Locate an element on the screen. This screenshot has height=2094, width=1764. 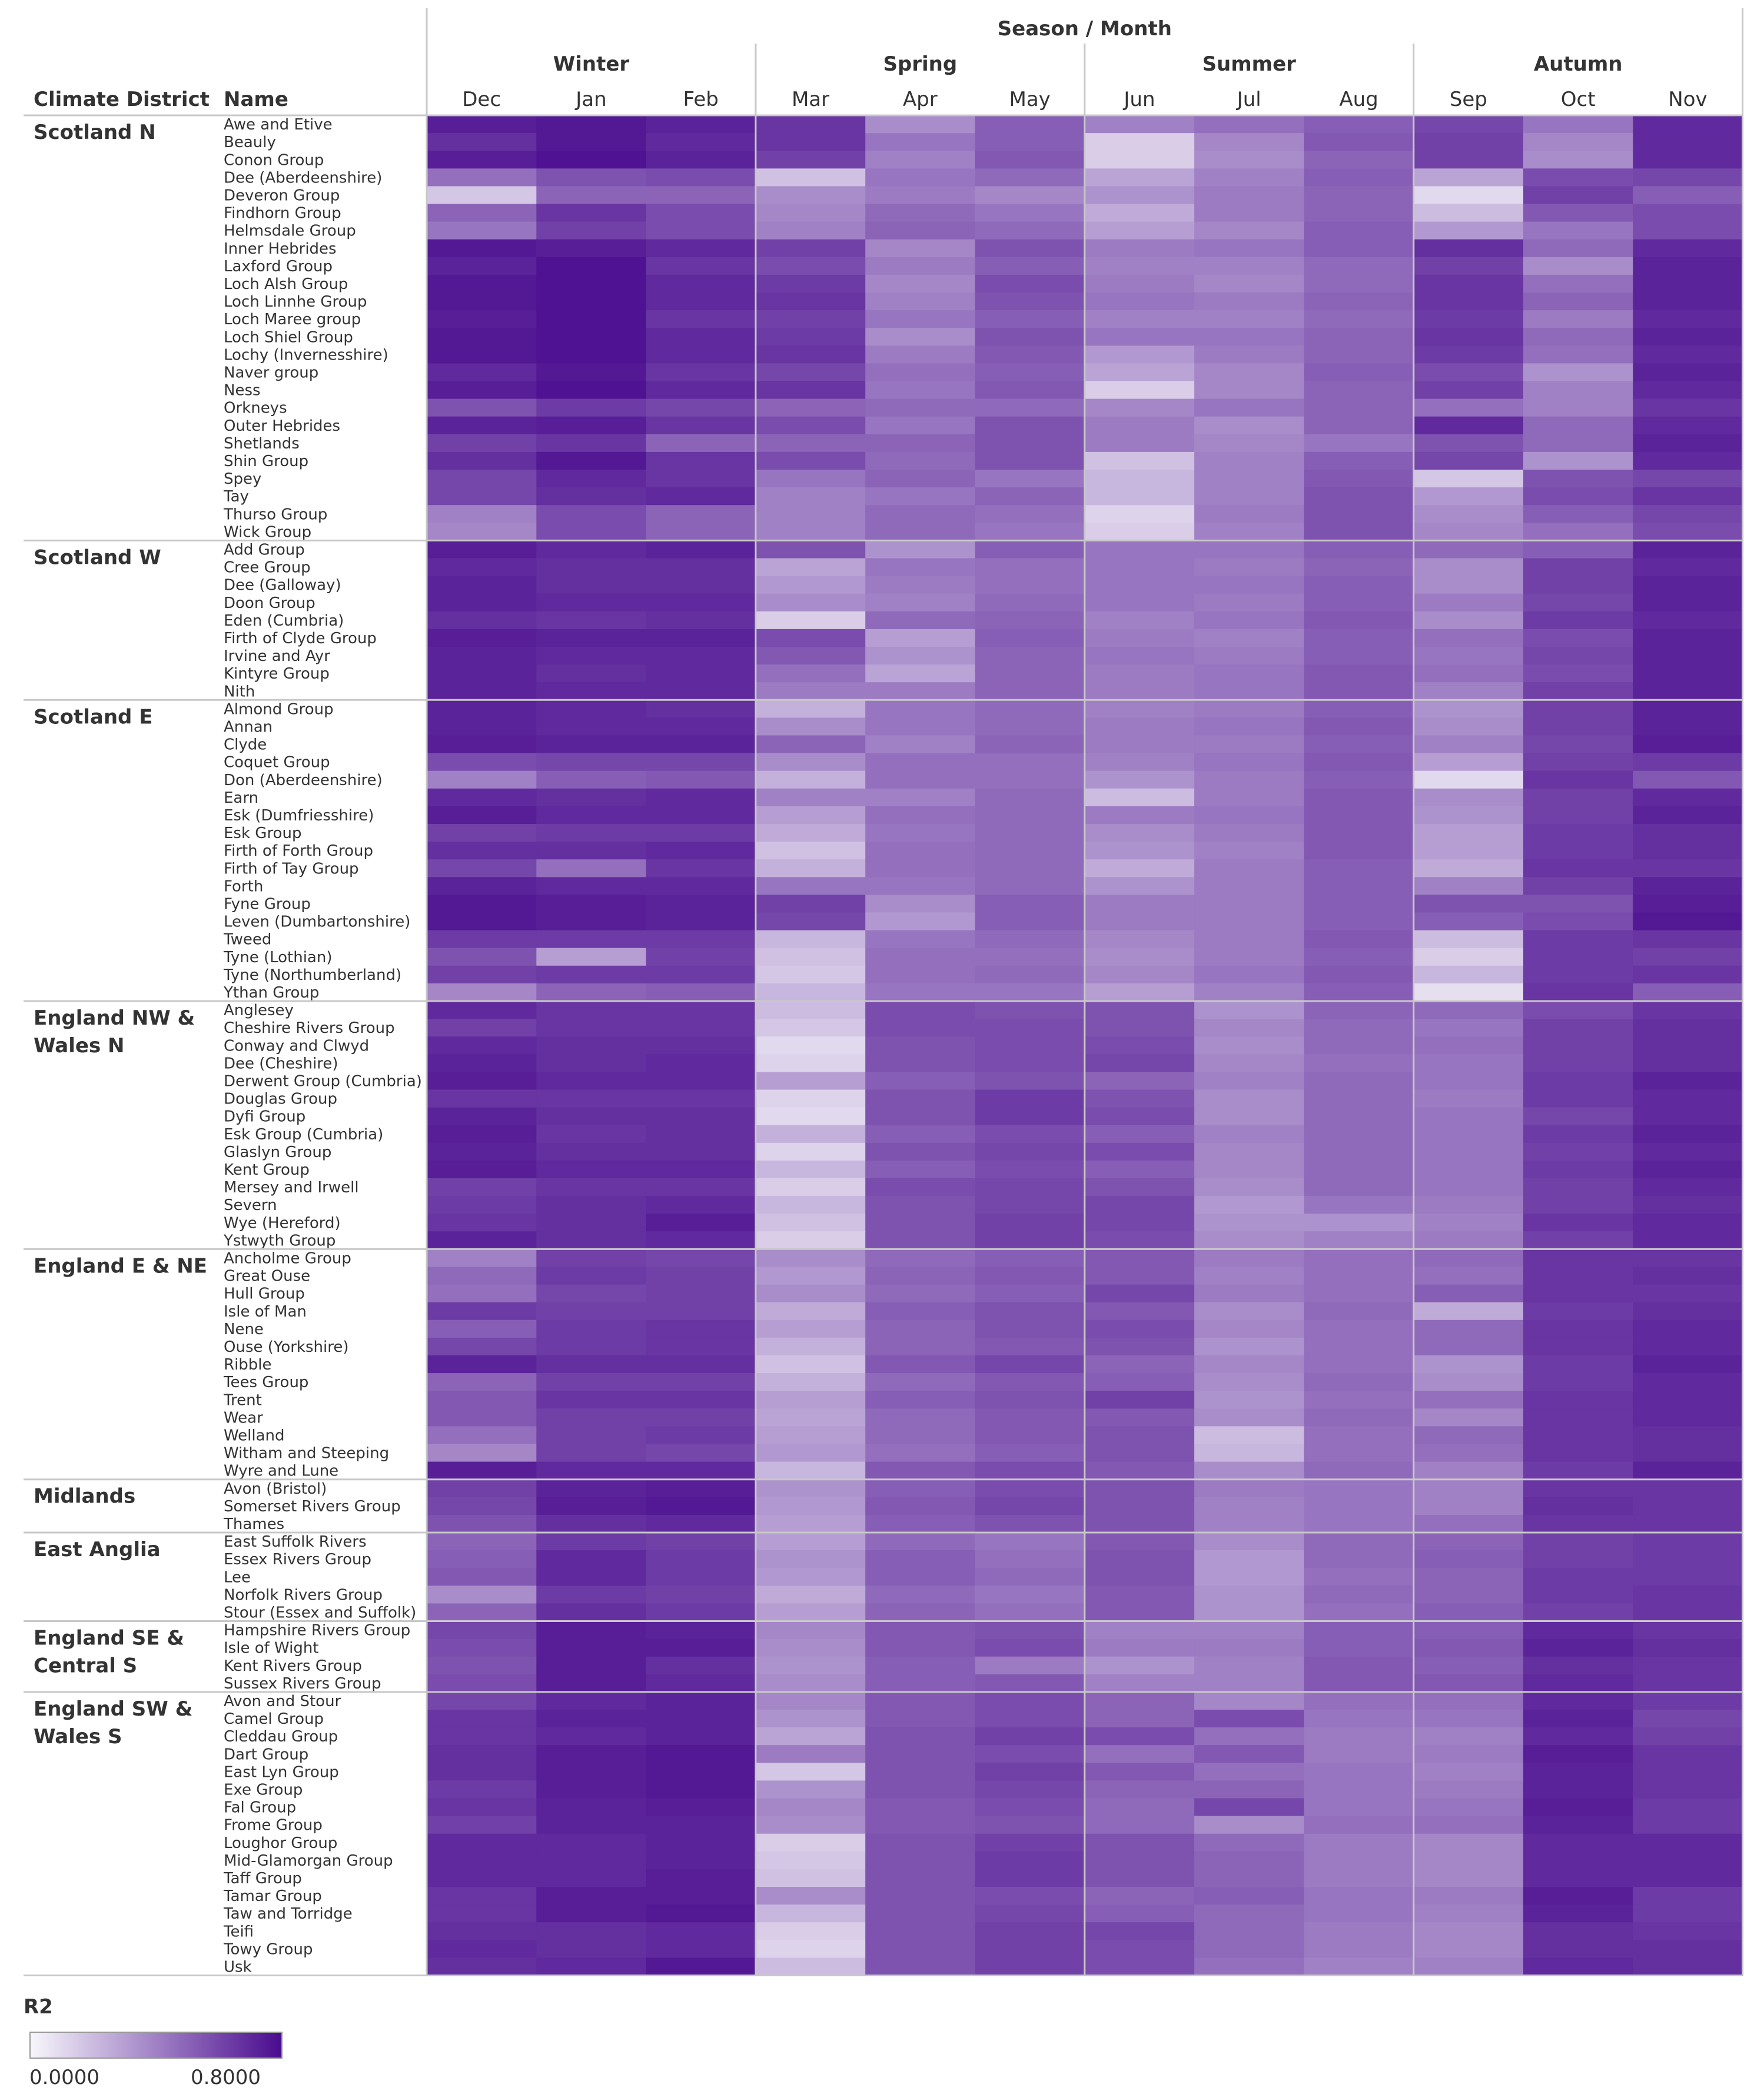
row-name-label: Conway and Clwyd is located at coordinates (296, 1046).